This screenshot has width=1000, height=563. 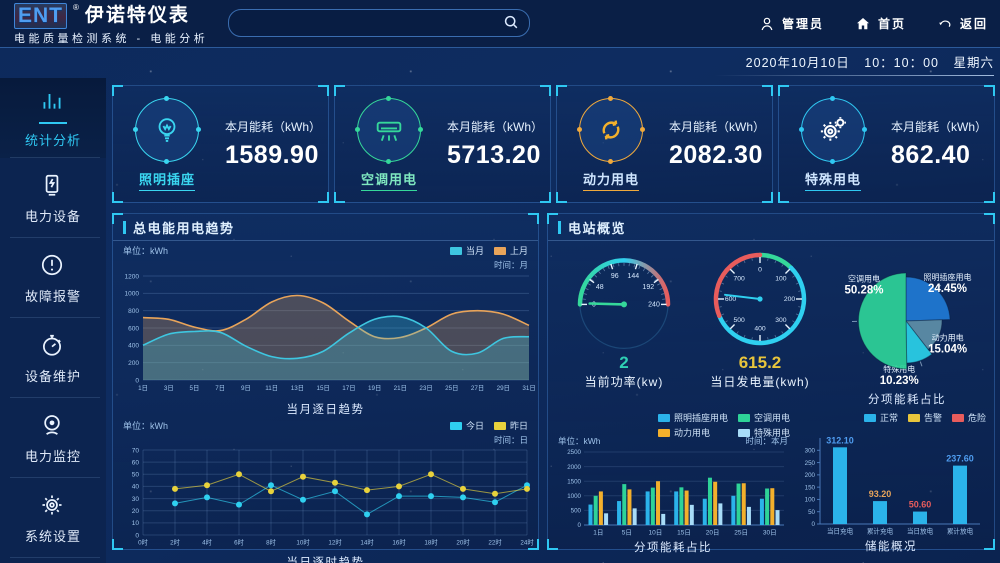 What do you see at coordinates (692, 432) in the screenshot?
I see `legend-power: 动力用电` at bounding box center [692, 432].